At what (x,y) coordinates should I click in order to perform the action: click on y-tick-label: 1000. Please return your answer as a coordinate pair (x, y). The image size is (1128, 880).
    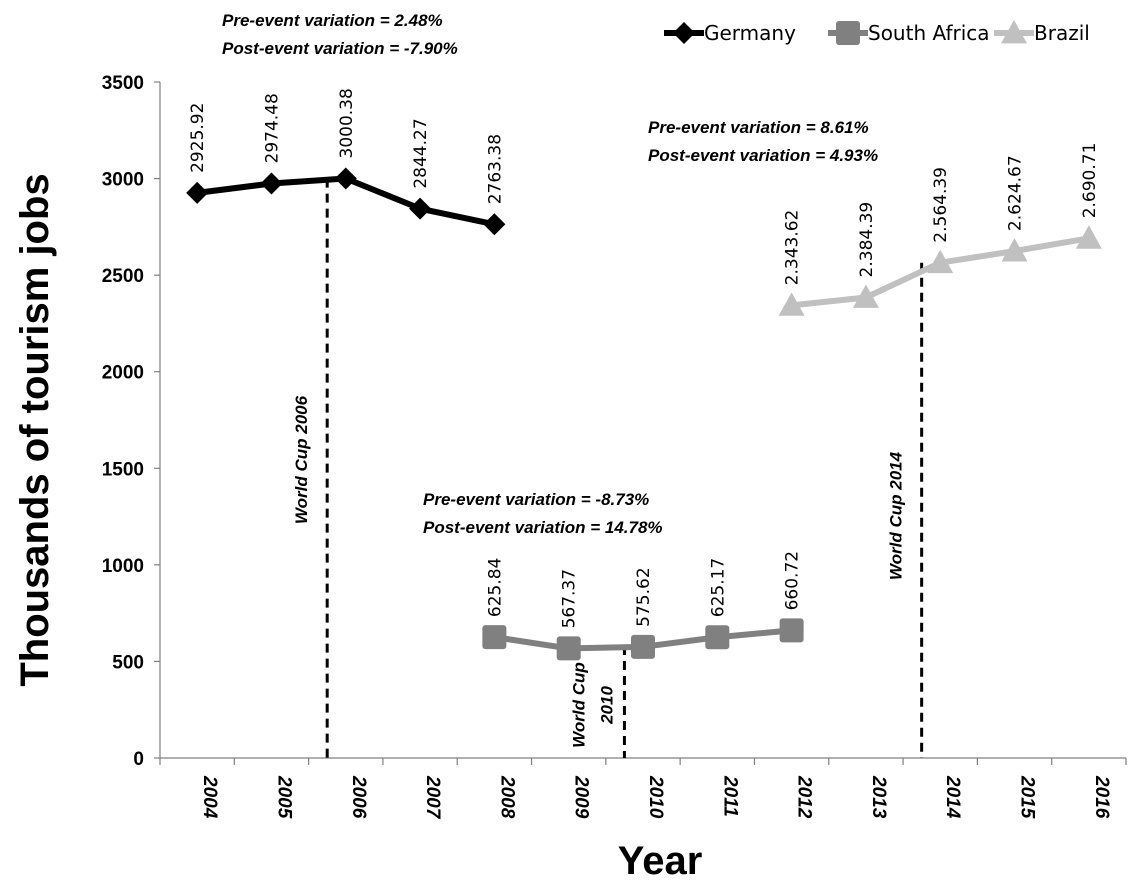
    Looking at the image, I should click on (123, 566).